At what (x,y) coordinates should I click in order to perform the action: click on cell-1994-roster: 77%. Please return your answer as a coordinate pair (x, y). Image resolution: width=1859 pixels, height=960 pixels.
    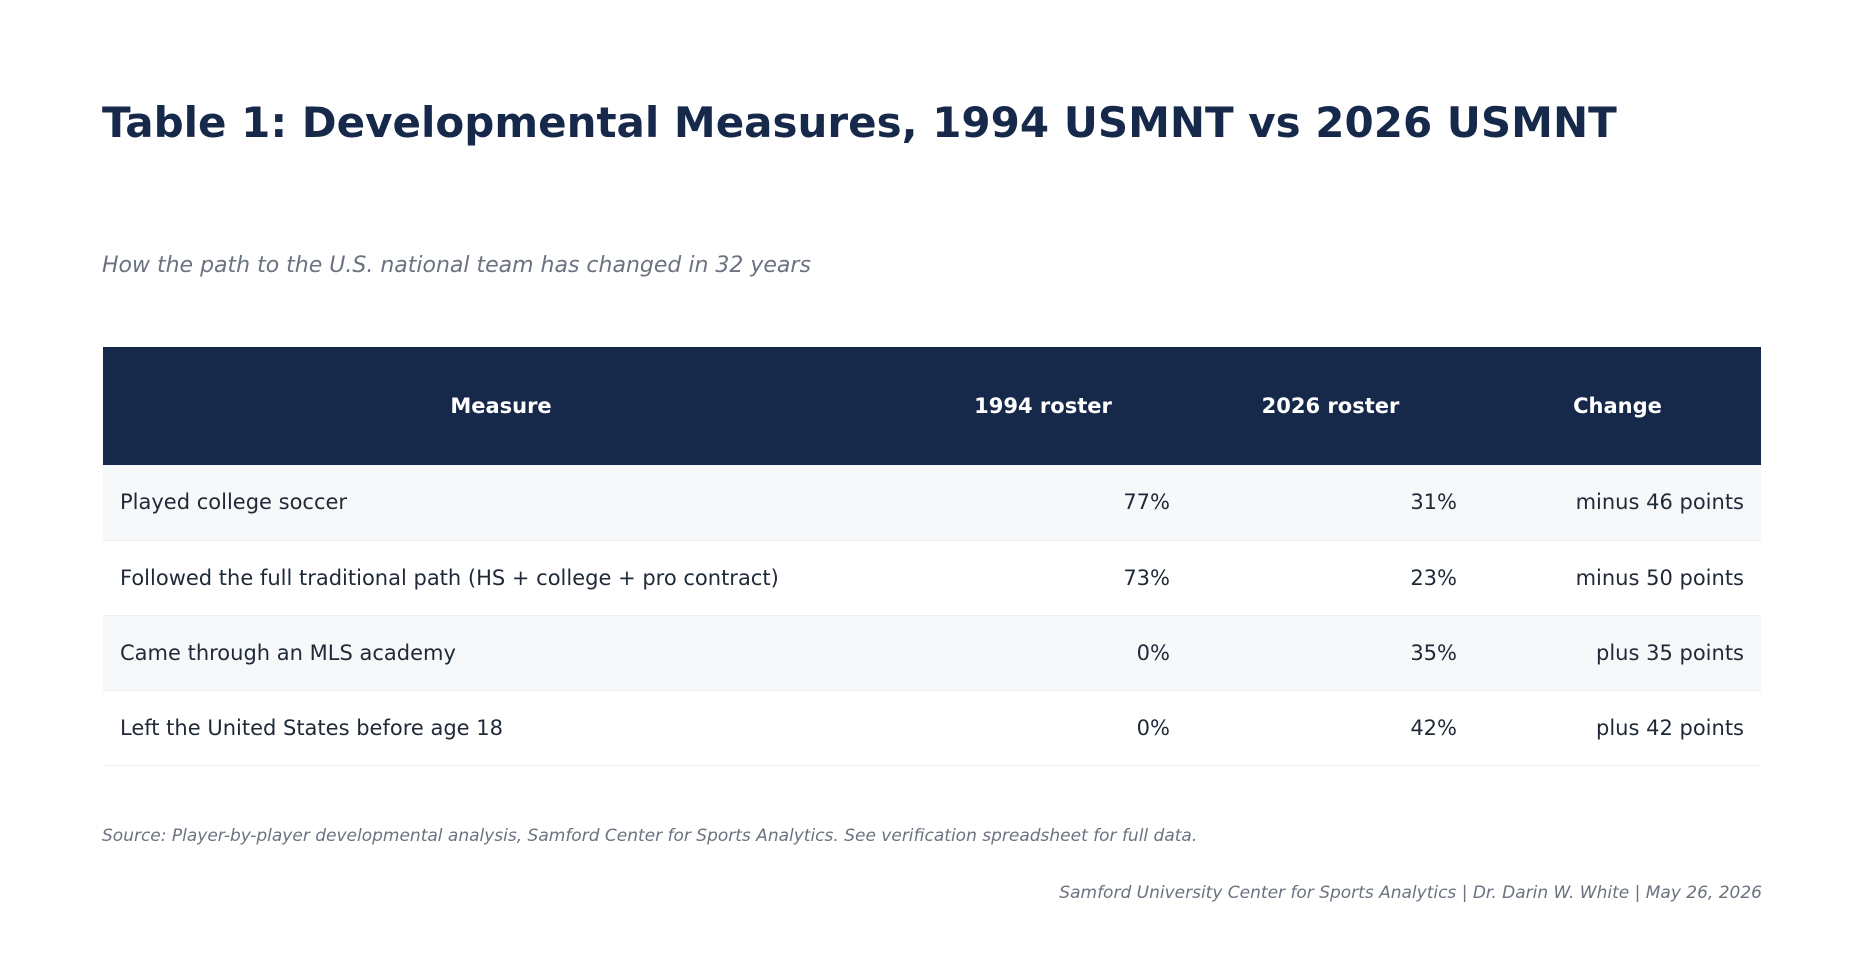
    Looking at the image, I should click on (1146, 502).